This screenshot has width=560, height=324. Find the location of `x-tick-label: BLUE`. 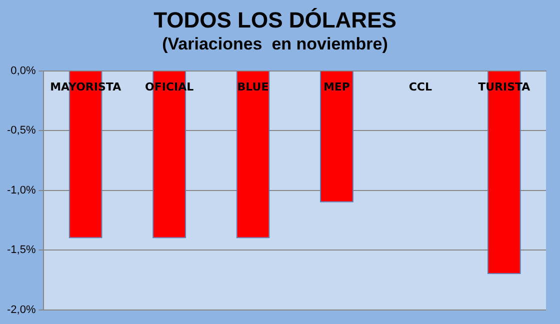

x-tick-label: BLUE is located at coordinates (253, 87).